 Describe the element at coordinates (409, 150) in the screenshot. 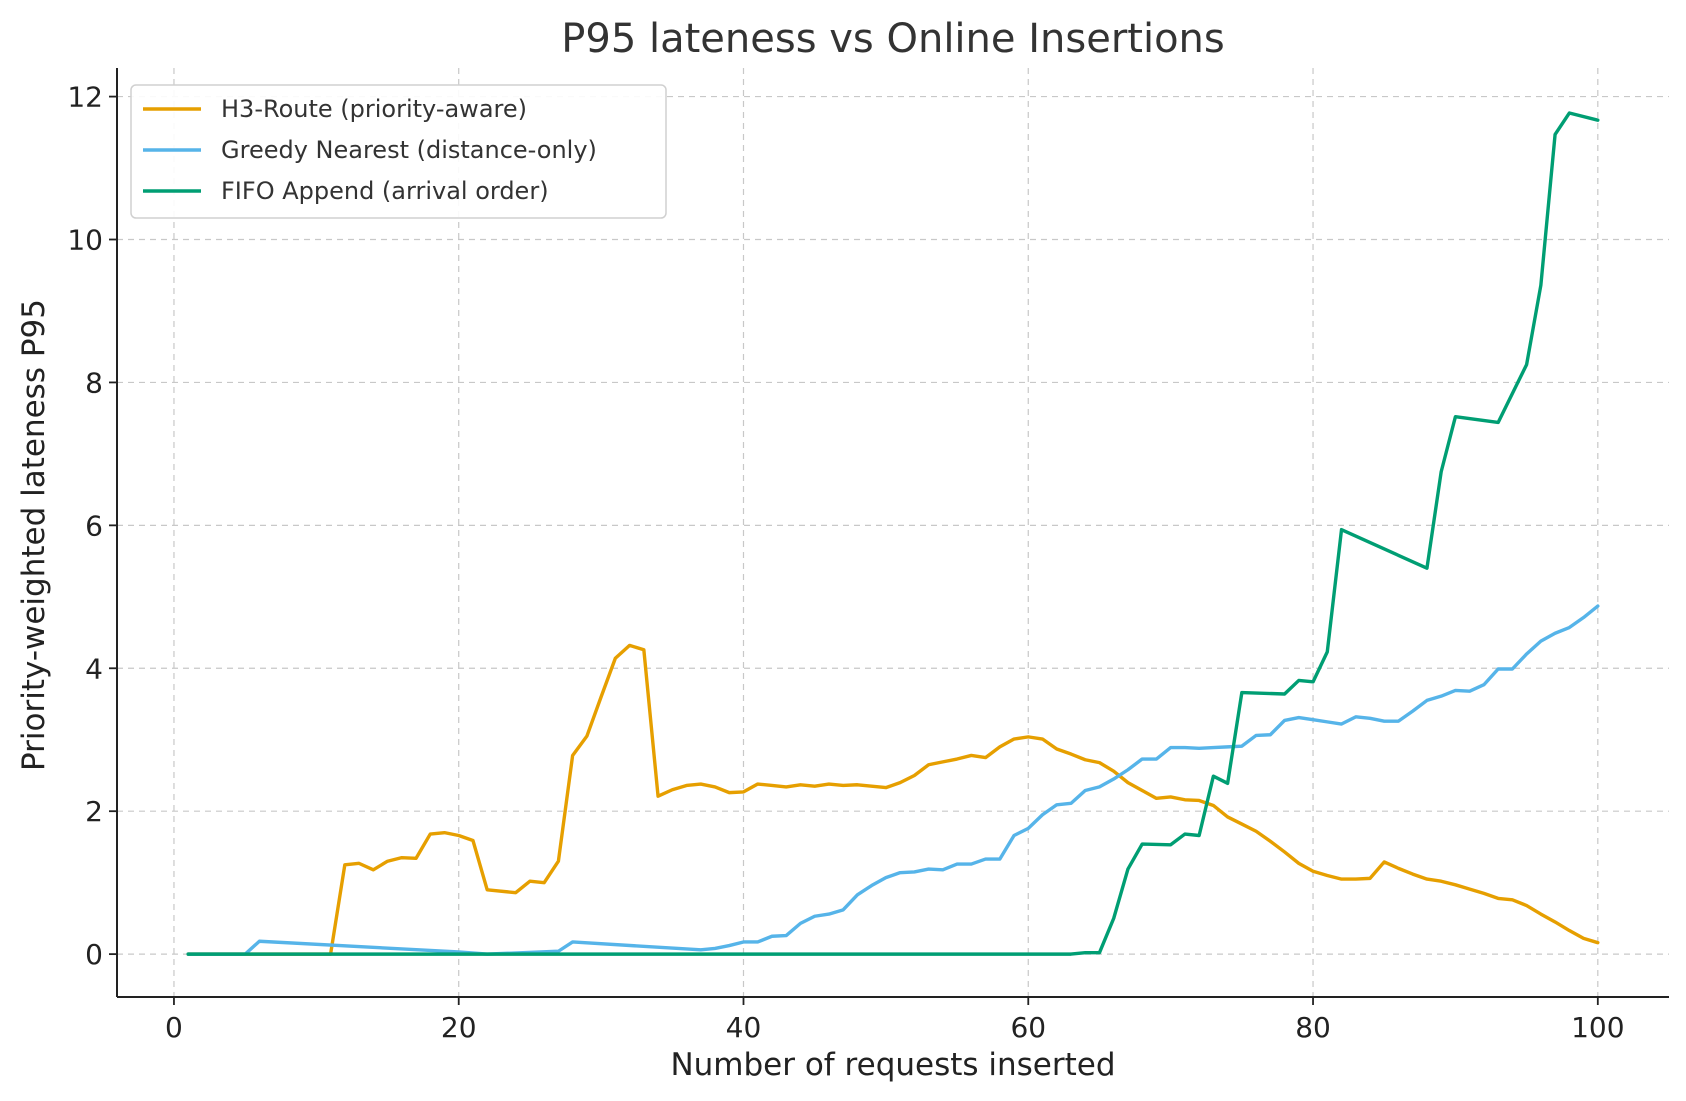

I see `legend-label-2: Greedy Nearest (distance-only)` at that location.